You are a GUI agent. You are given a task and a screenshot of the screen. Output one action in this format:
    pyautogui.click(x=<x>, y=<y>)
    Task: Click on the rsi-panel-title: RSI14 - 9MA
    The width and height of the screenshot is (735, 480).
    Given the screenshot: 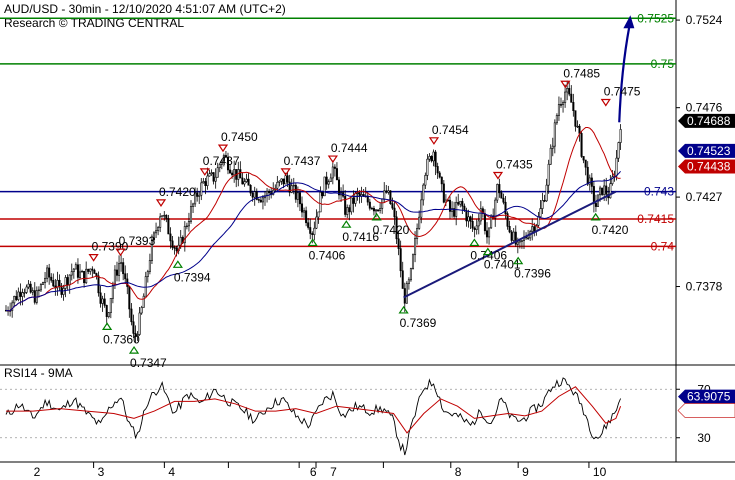 What is the action you would take?
    pyautogui.click(x=38, y=373)
    